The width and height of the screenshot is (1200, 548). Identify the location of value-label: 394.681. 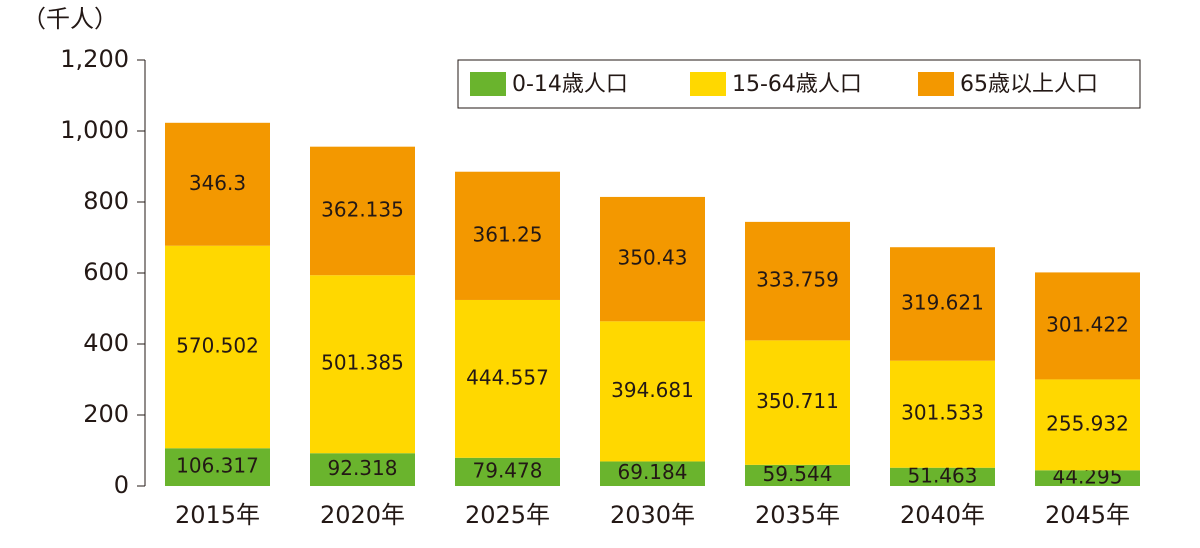
(652, 390).